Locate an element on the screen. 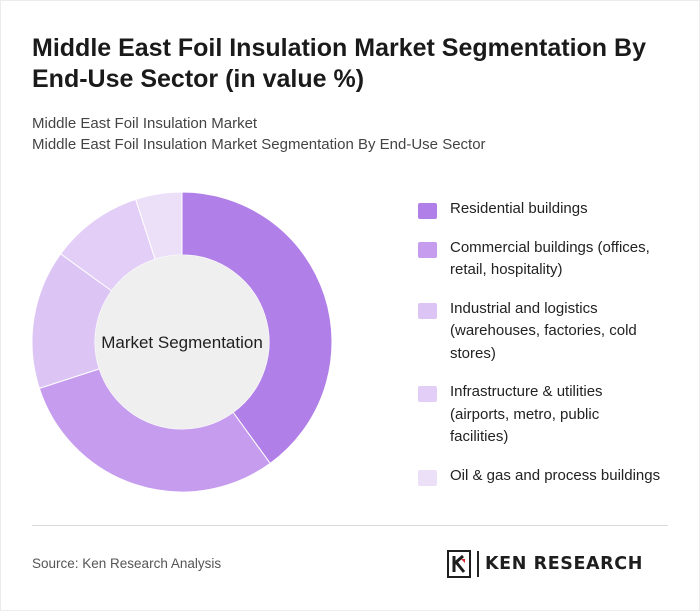  ken-research-logo-icon is located at coordinates (459, 564).